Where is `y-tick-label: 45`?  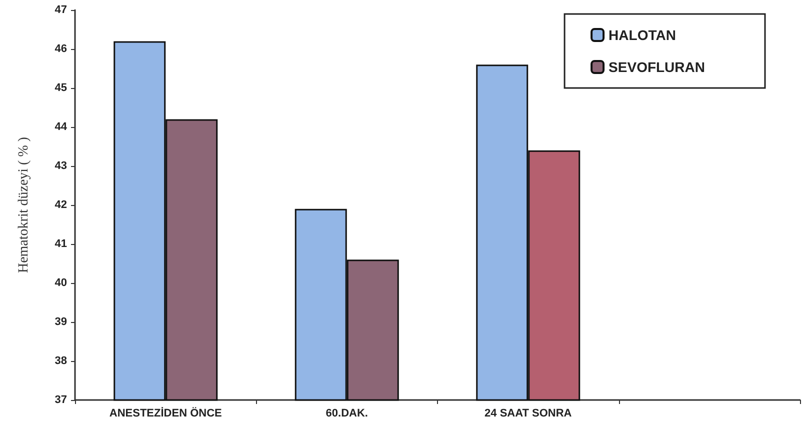
y-tick-label: 45 is located at coordinates (60, 88).